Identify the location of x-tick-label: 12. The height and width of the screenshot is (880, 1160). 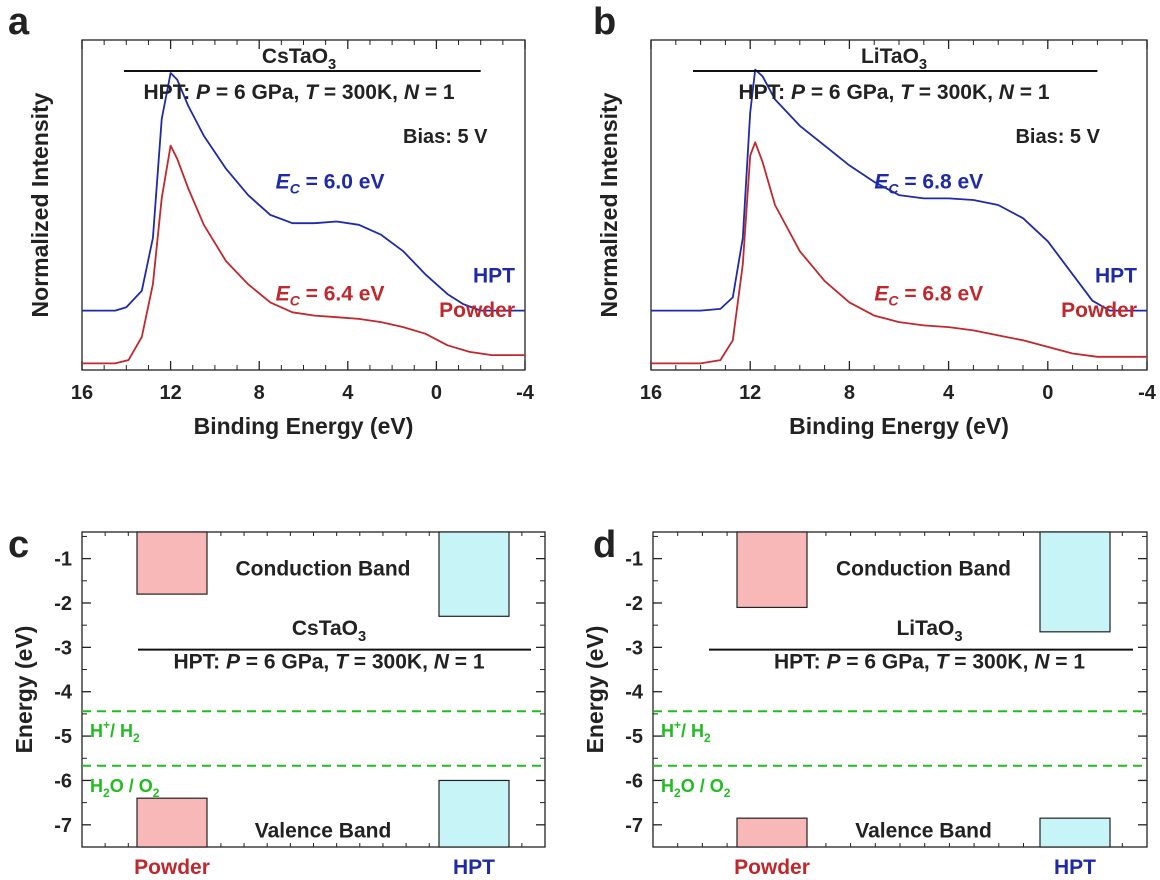
(750, 393).